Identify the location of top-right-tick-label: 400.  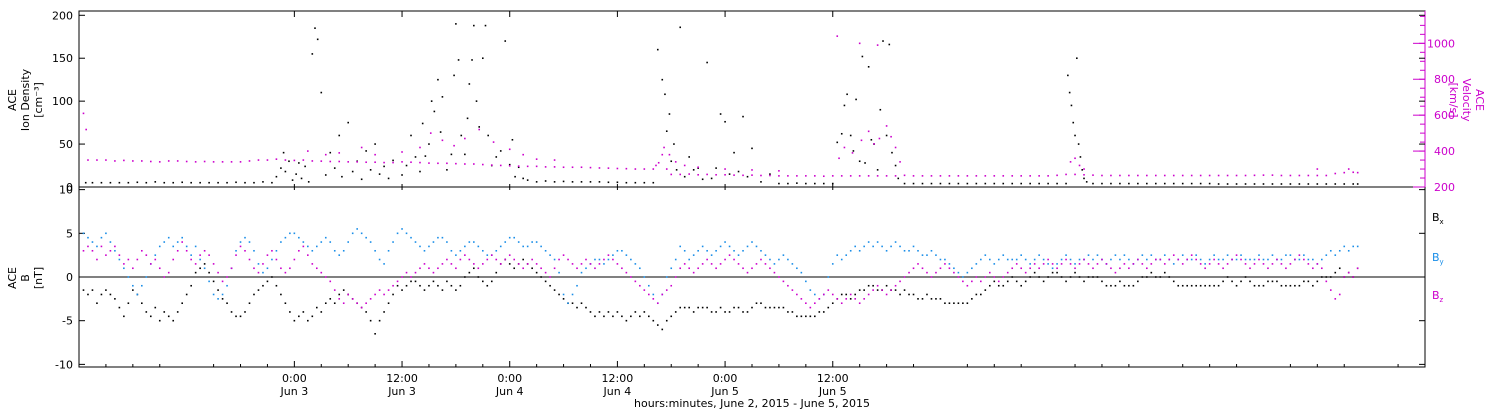
(1444, 151).